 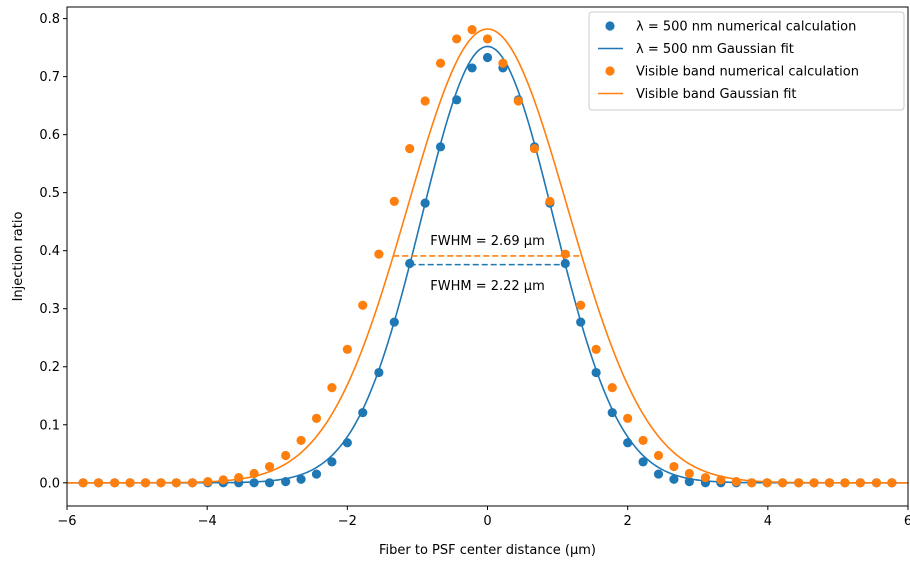 I want to click on x-tick-label: 6, so click(x=907, y=521).